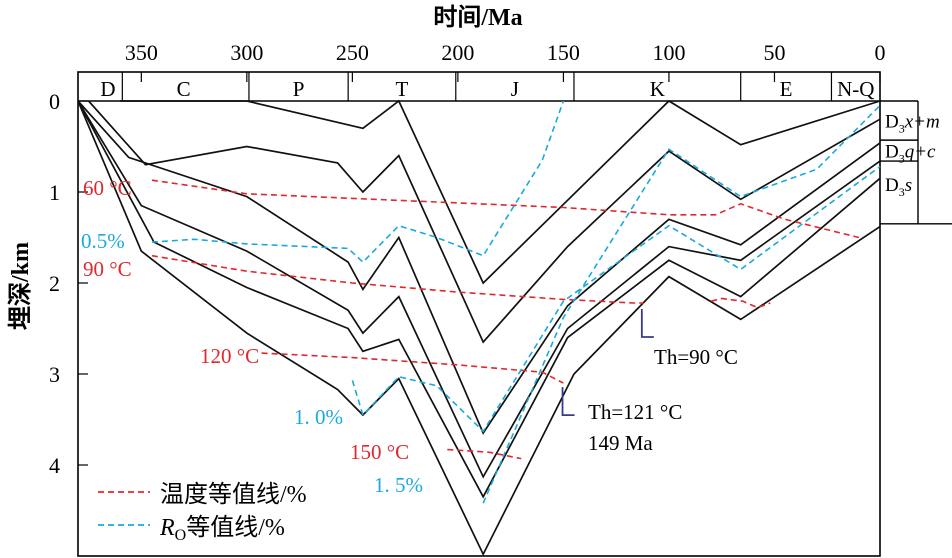  I want to click on x-tick-label: 100, so click(668, 52).